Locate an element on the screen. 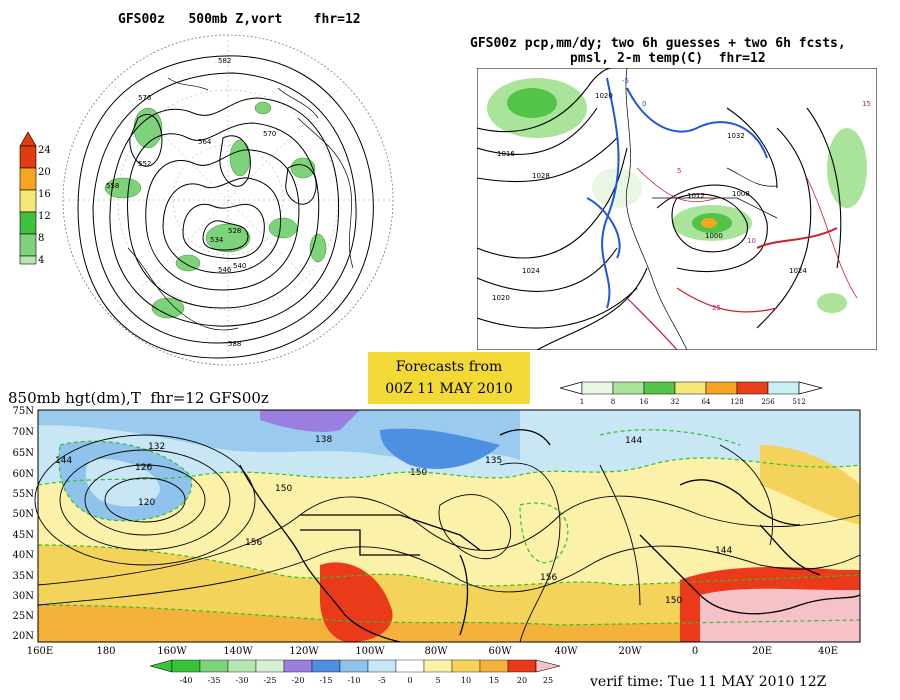 Image resolution: width=900 pixels, height=700 pixels. tleg-m20: -20 is located at coordinates (298, 680).